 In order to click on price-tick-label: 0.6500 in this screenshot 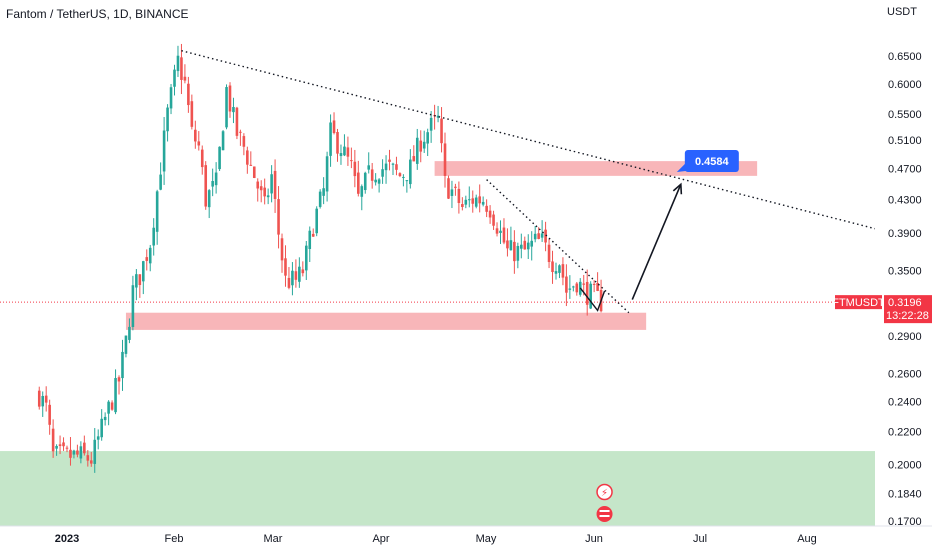, I will do `click(905, 57)`.